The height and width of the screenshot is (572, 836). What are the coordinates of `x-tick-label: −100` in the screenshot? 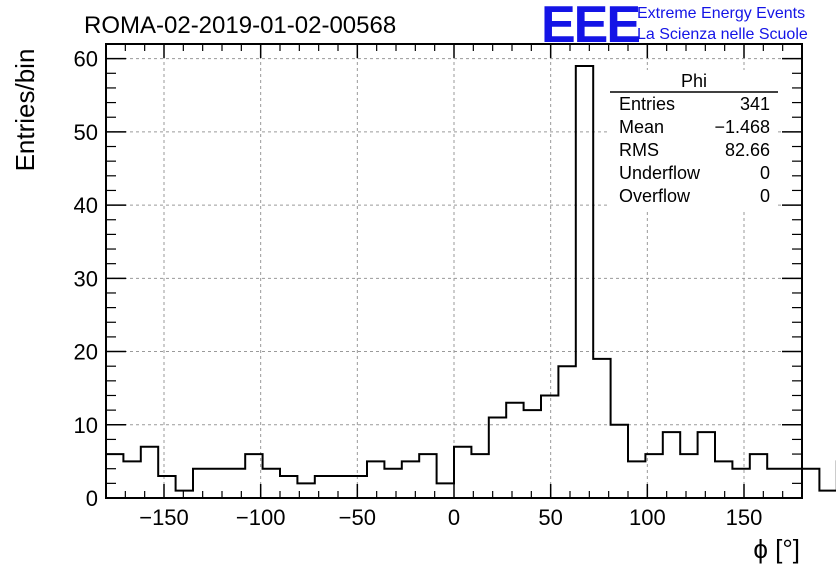 It's located at (261, 517).